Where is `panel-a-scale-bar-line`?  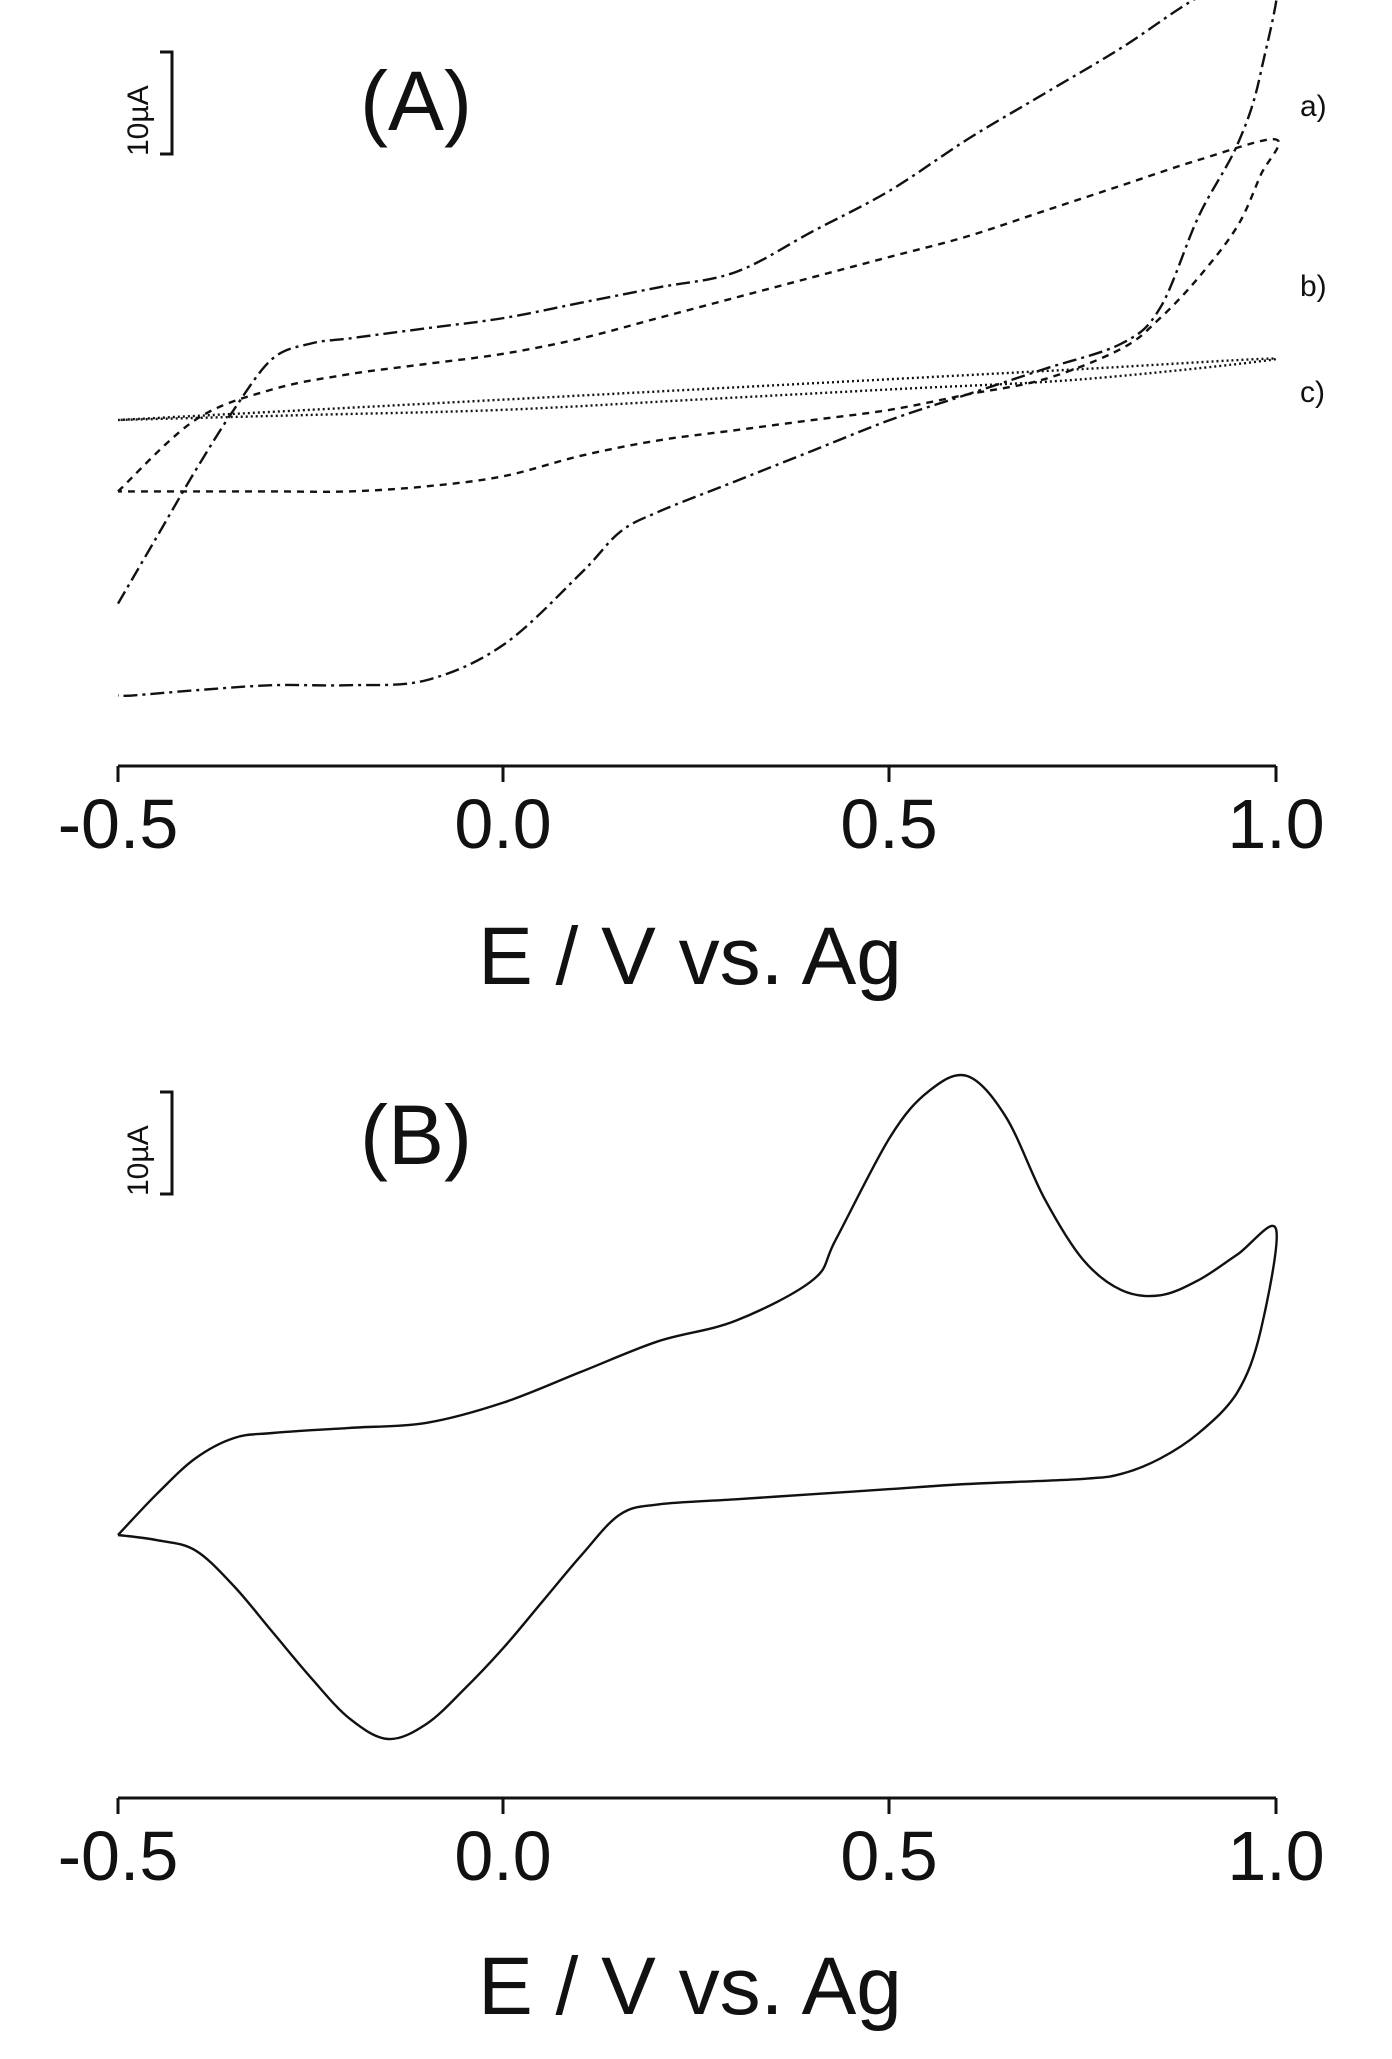
panel-a-scale-bar-line is located at coordinates (167, 103).